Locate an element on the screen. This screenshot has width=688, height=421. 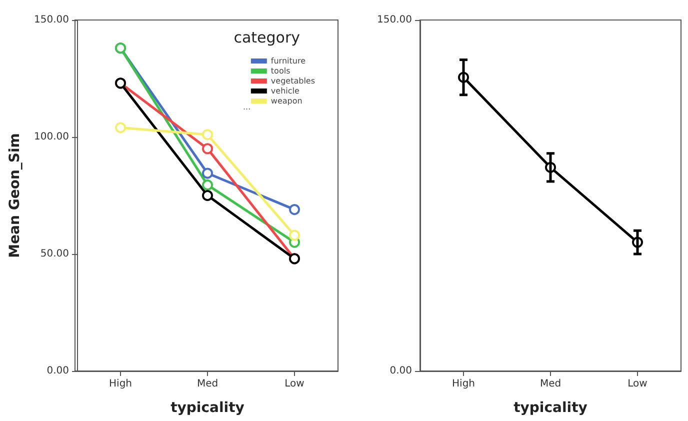
y-tick-label: 50.00 is located at coordinates (54, 254).